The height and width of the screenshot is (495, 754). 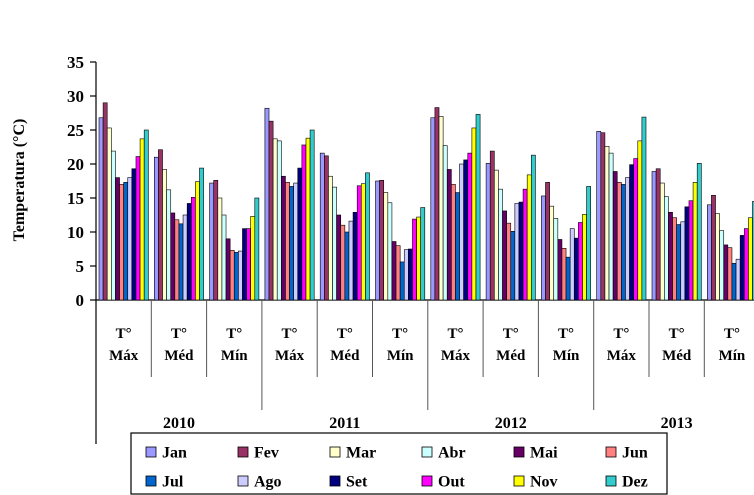 What do you see at coordinates (544, 482) in the screenshot?
I see `legend-label: Nov` at bounding box center [544, 482].